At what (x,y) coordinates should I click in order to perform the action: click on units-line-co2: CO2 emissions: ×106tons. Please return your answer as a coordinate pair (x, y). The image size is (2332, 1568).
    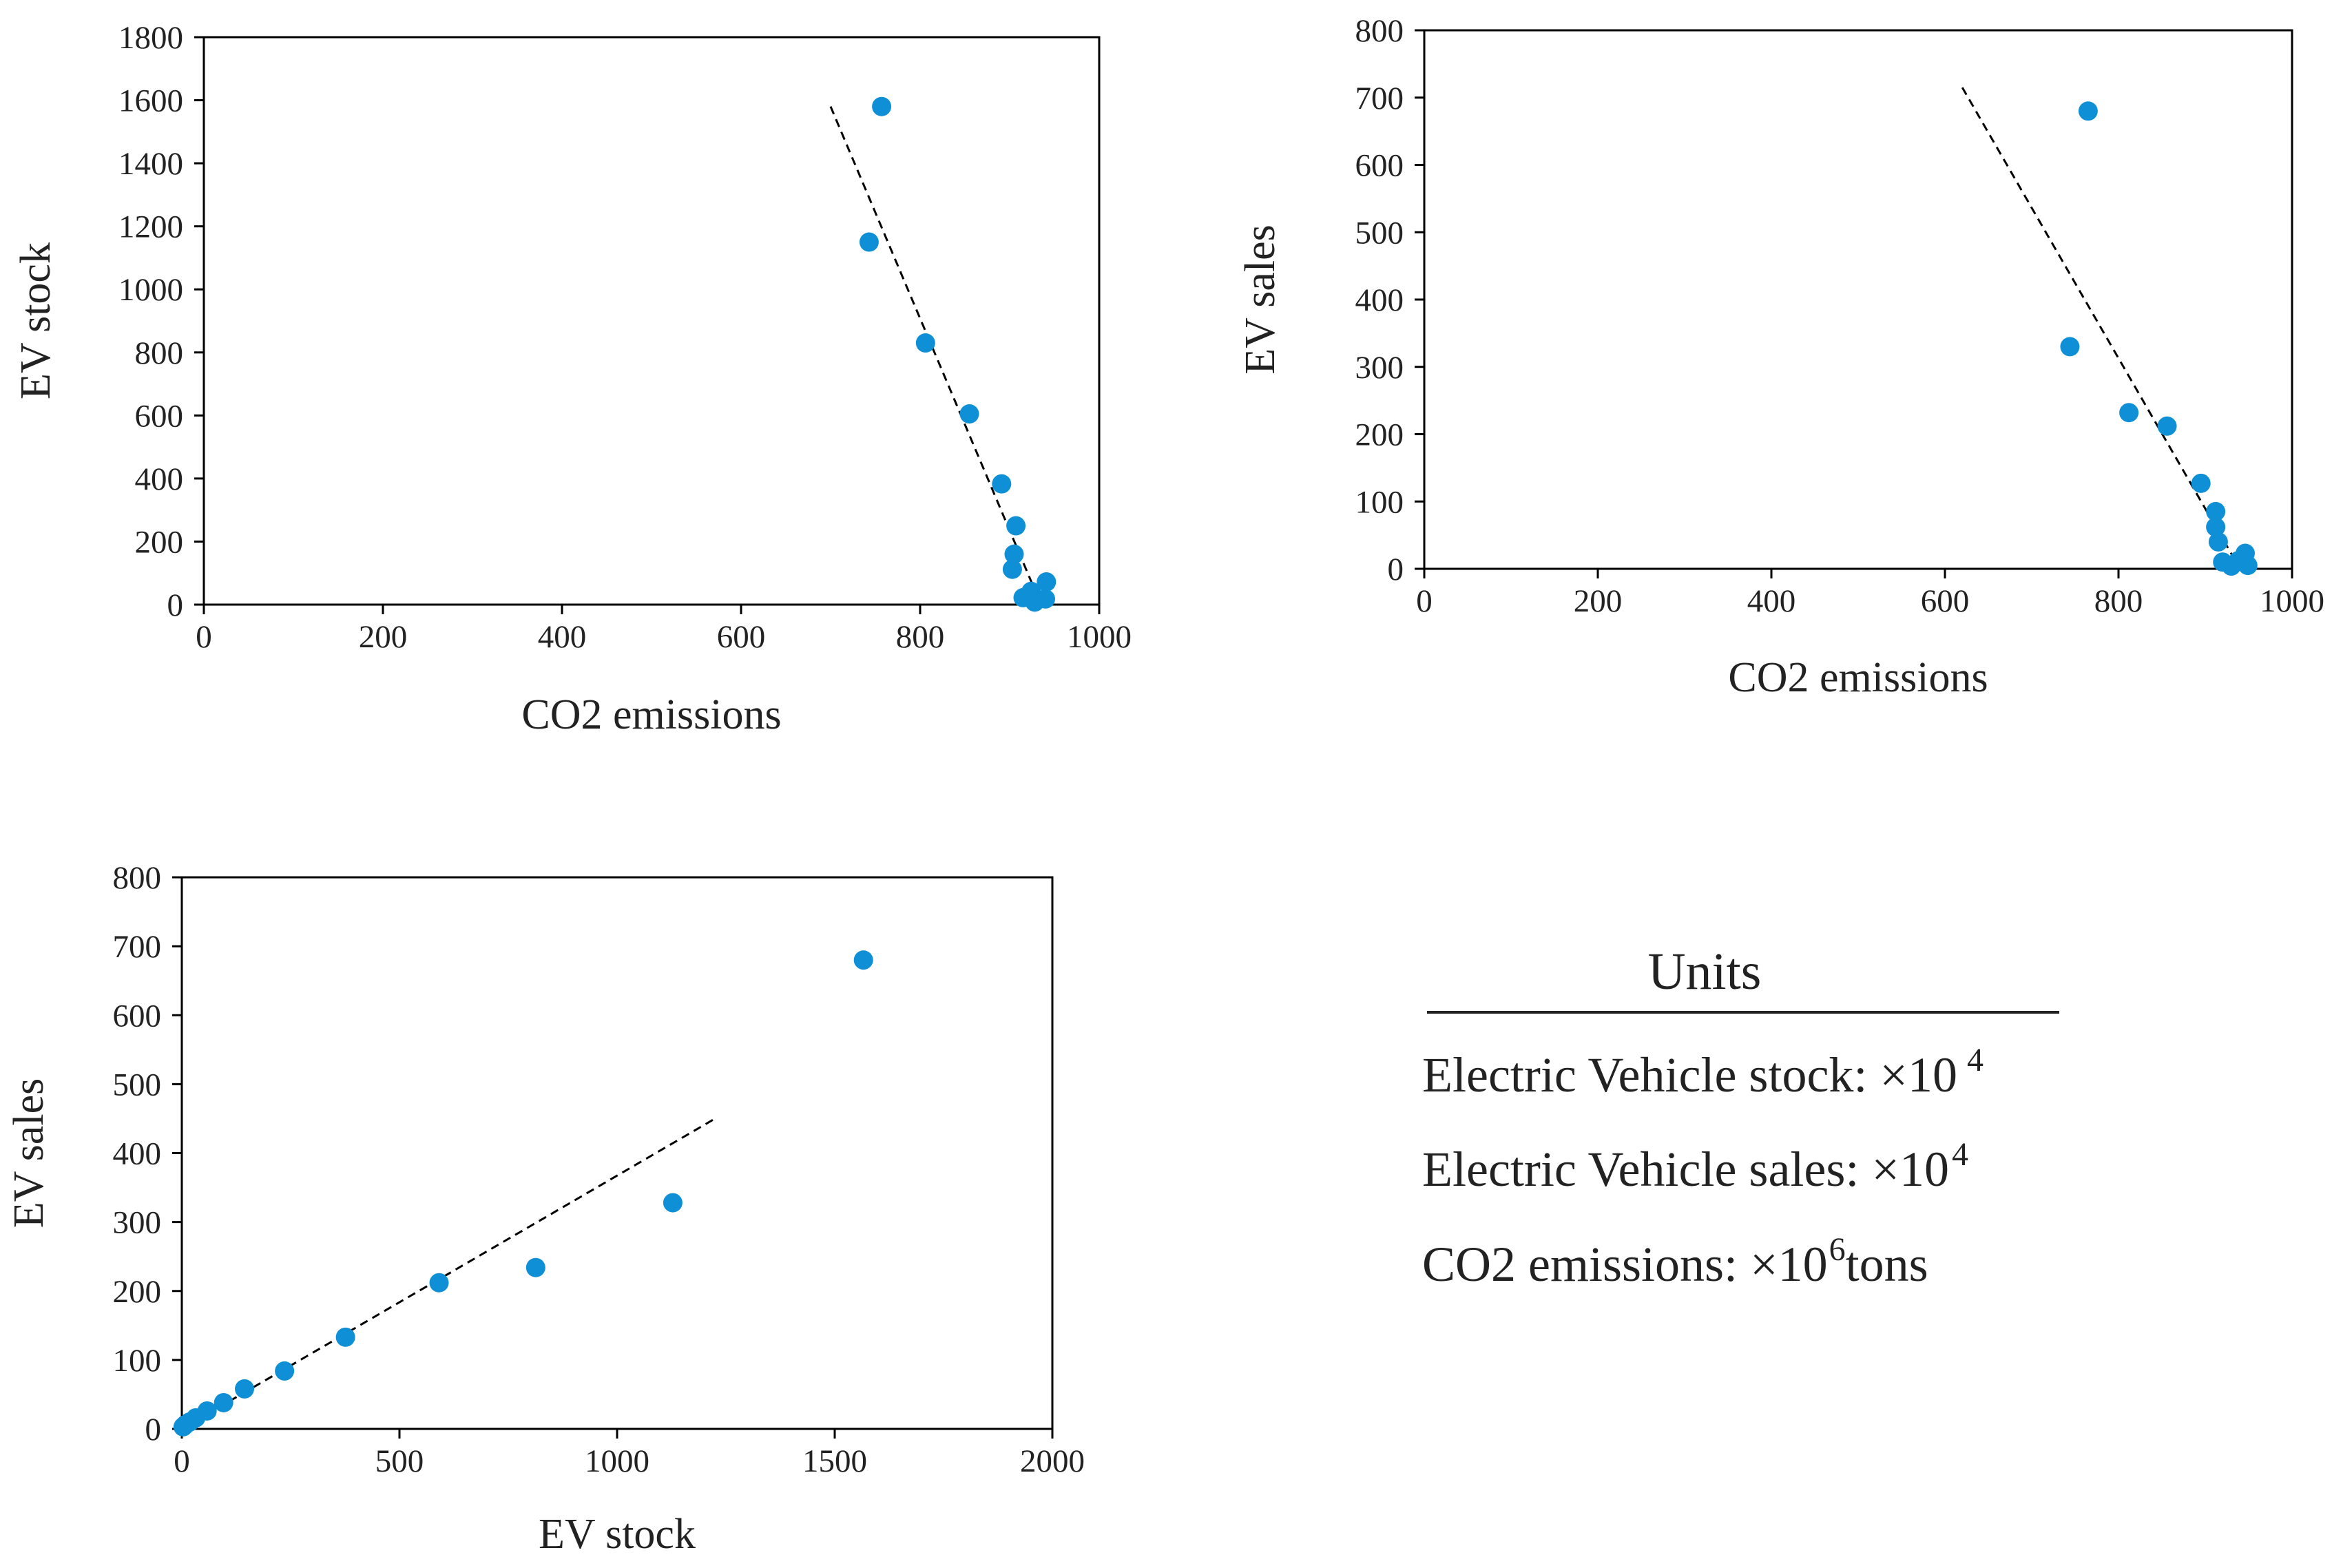
    Looking at the image, I should click on (1675, 1261).